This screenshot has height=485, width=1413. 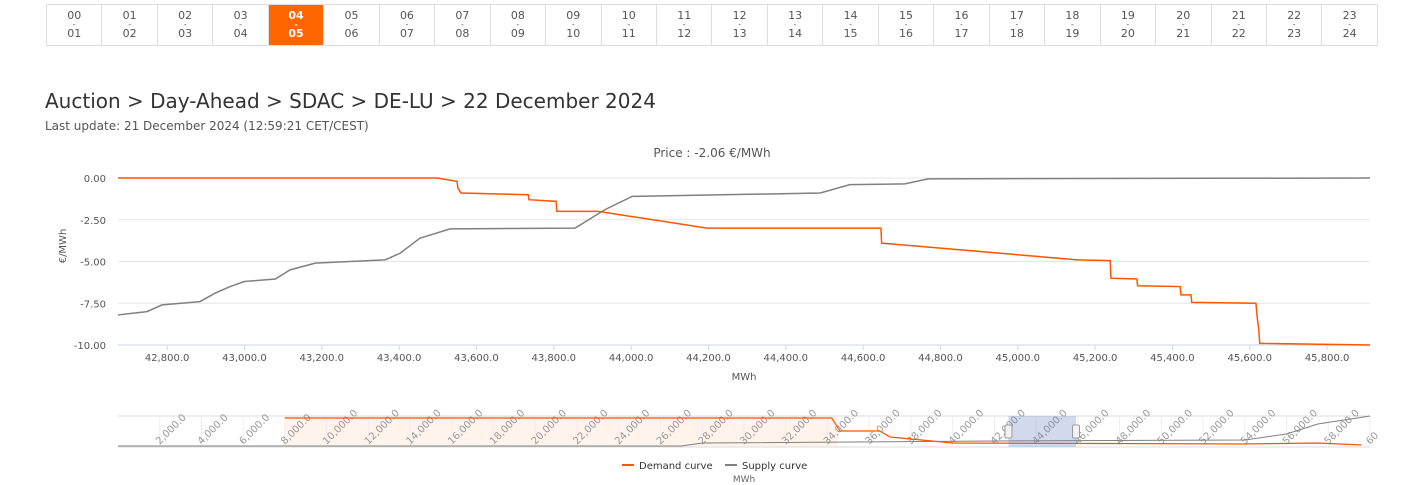 What do you see at coordinates (740, 25) in the screenshot?
I see `hour-tab-12: 12-13` at bounding box center [740, 25].